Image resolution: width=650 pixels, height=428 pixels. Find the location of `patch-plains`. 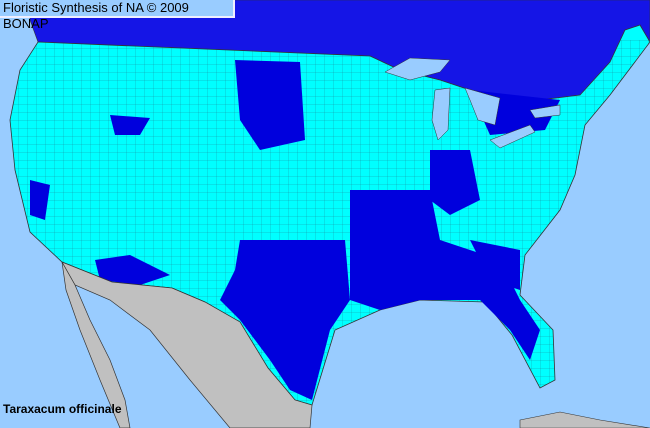

patch-plains is located at coordinates (270, 105).